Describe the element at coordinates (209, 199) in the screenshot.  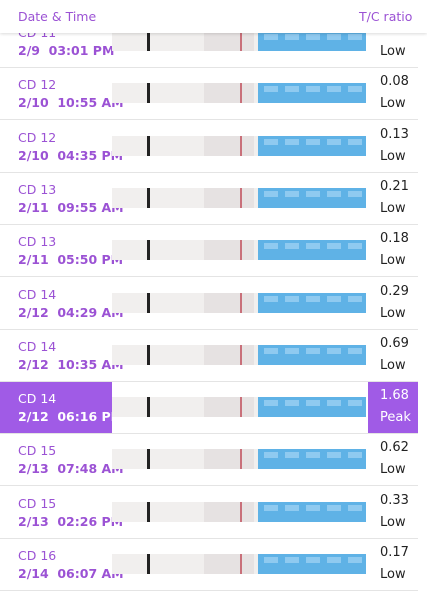
I see `test-row: CD 13 2/11 09:55 AM 0.21 Low` at that location.